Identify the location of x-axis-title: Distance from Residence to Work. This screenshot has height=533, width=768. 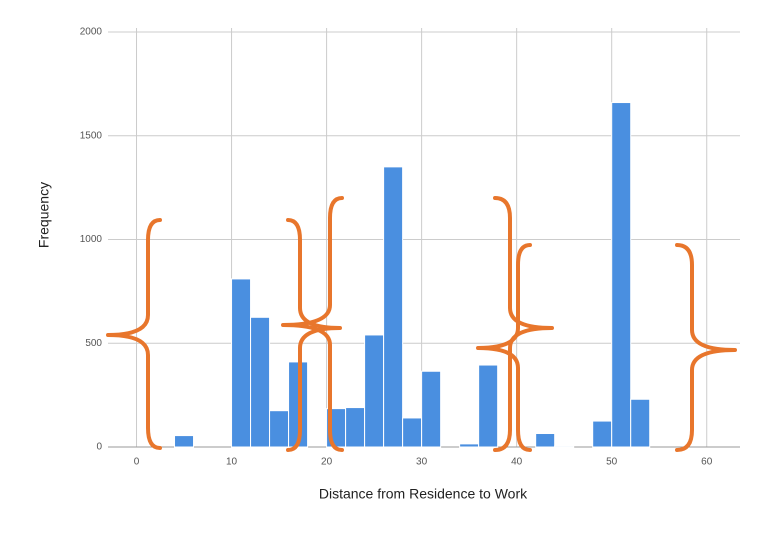
(423, 494).